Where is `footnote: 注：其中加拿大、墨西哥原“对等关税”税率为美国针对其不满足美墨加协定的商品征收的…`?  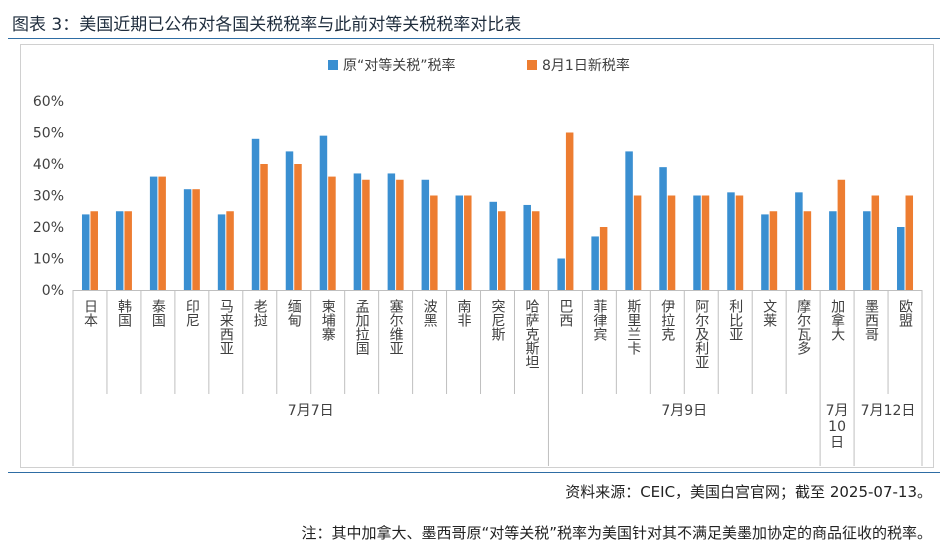
footnote: 注：其中加拿大、墨西哥原“对等关税”税率为美国针对其不满足美墨加协定的商品征收的… is located at coordinates (616, 533).